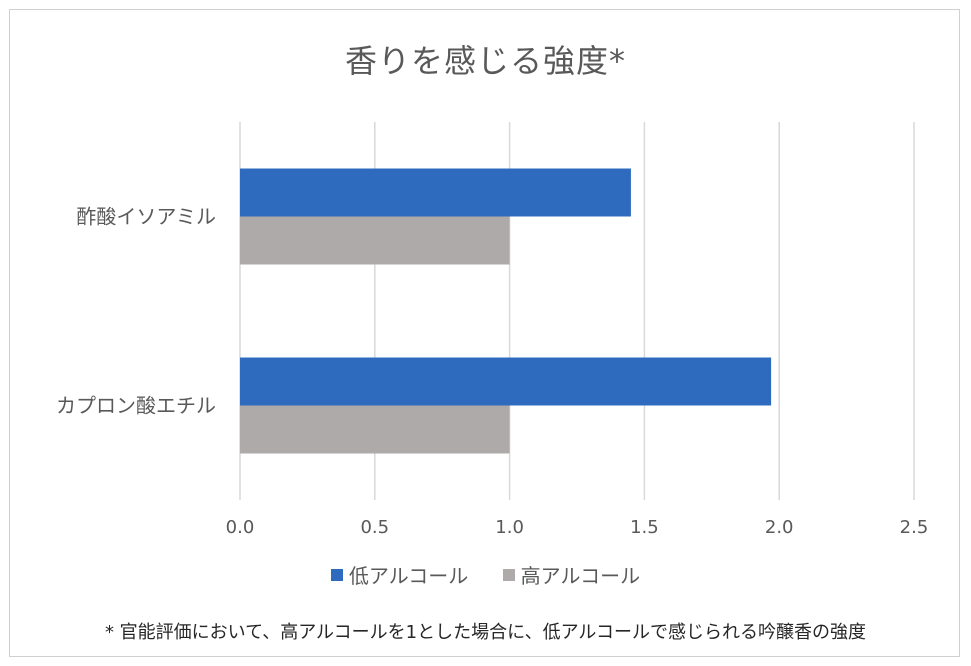  Describe the element at coordinates (408, 576) in the screenshot. I see `legend-label-low: 低アルコール` at that location.